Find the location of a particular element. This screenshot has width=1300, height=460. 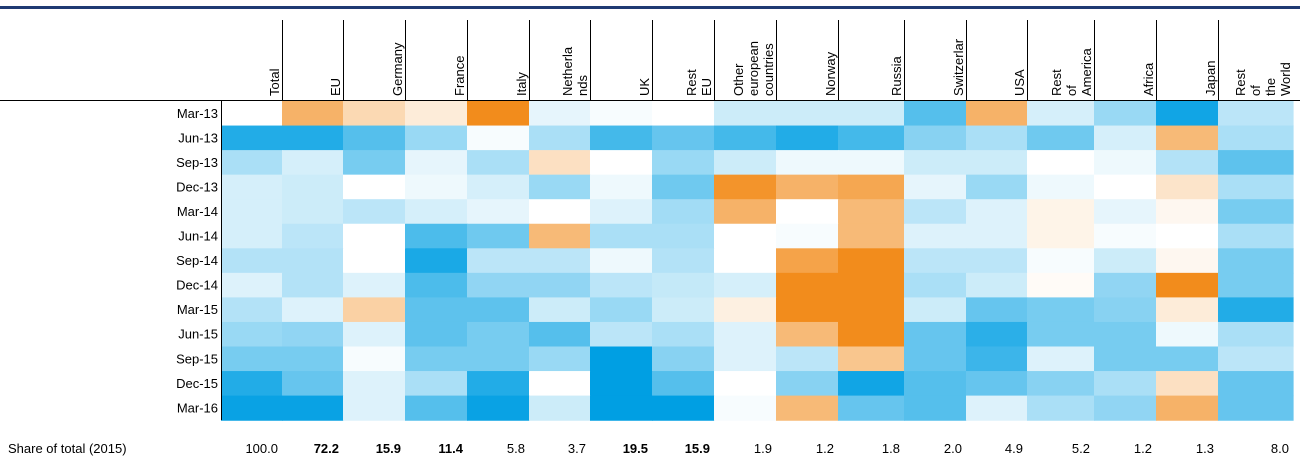

row-label: Sep-15 is located at coordinates (197, 358).